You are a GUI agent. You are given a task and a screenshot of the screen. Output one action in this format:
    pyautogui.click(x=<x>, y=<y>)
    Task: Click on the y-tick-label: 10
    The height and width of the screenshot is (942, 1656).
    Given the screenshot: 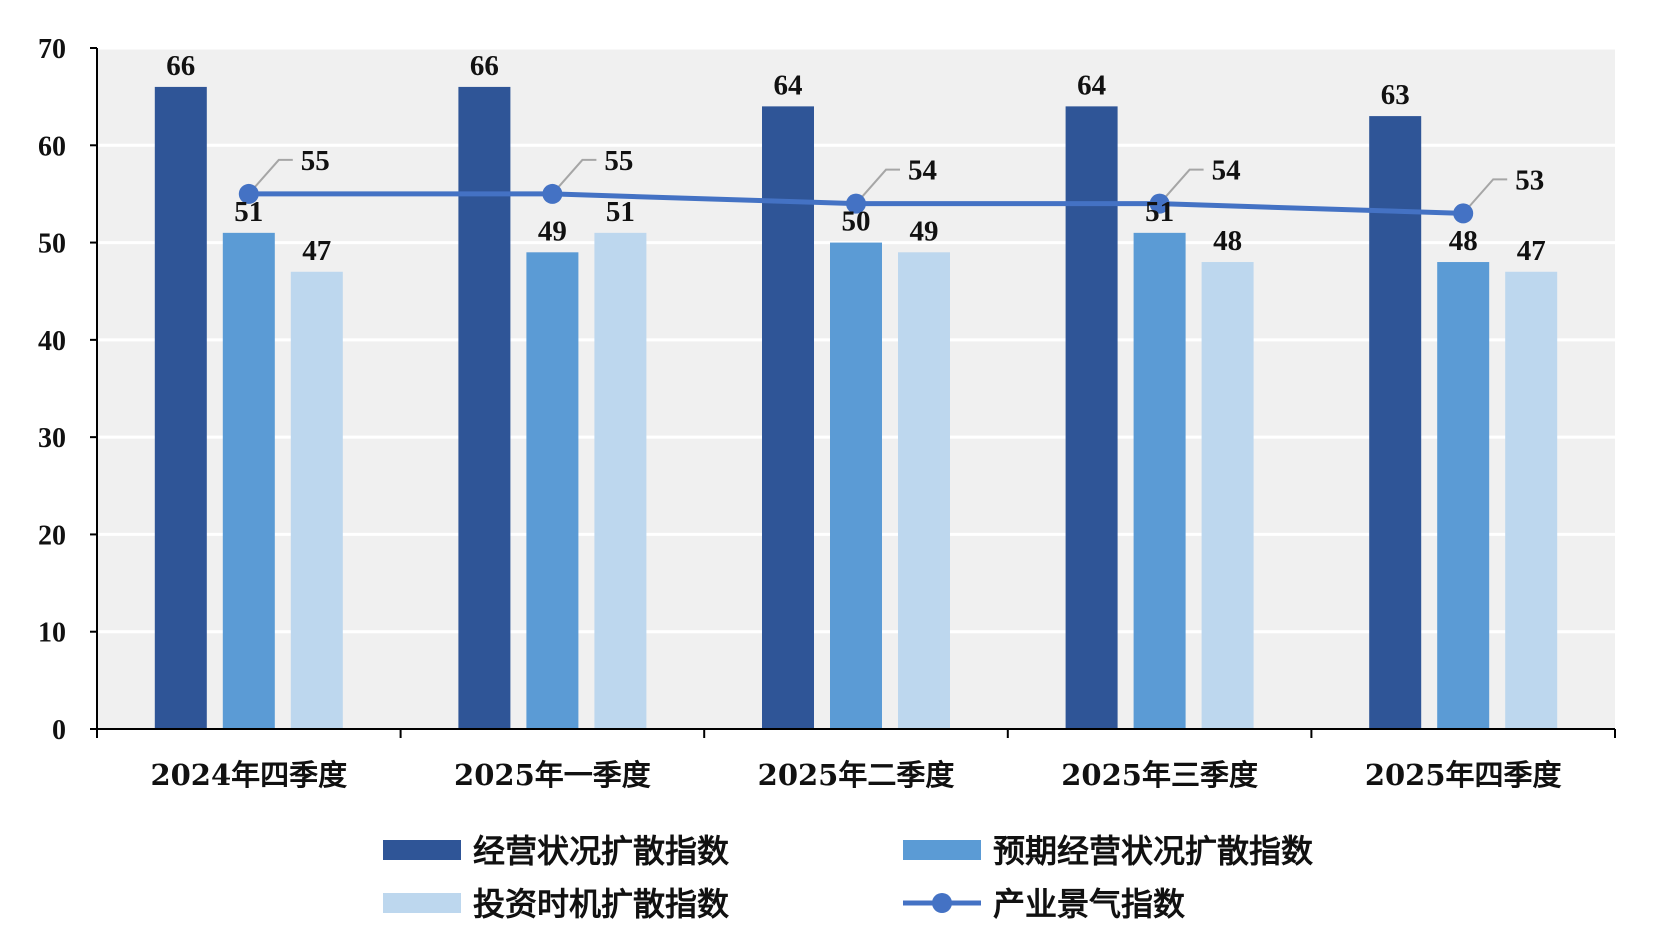 What is the action you would take?
    pyautogui.click(x=52, y=633)
    